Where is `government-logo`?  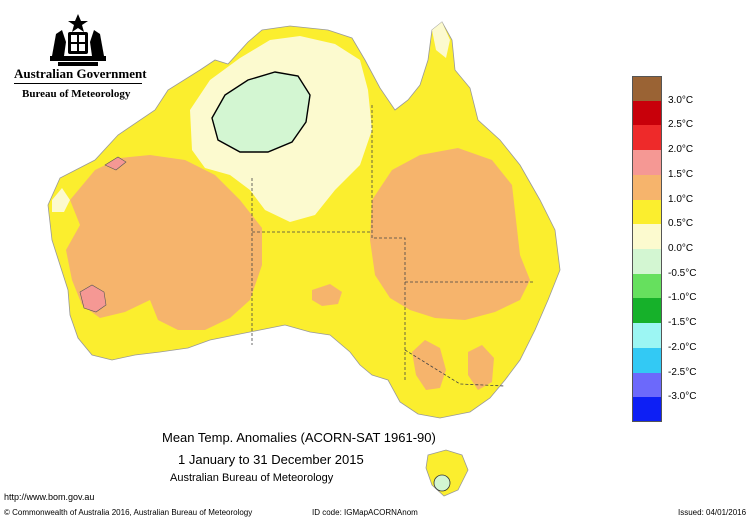
government-logo is located at coordinates (78, 63).